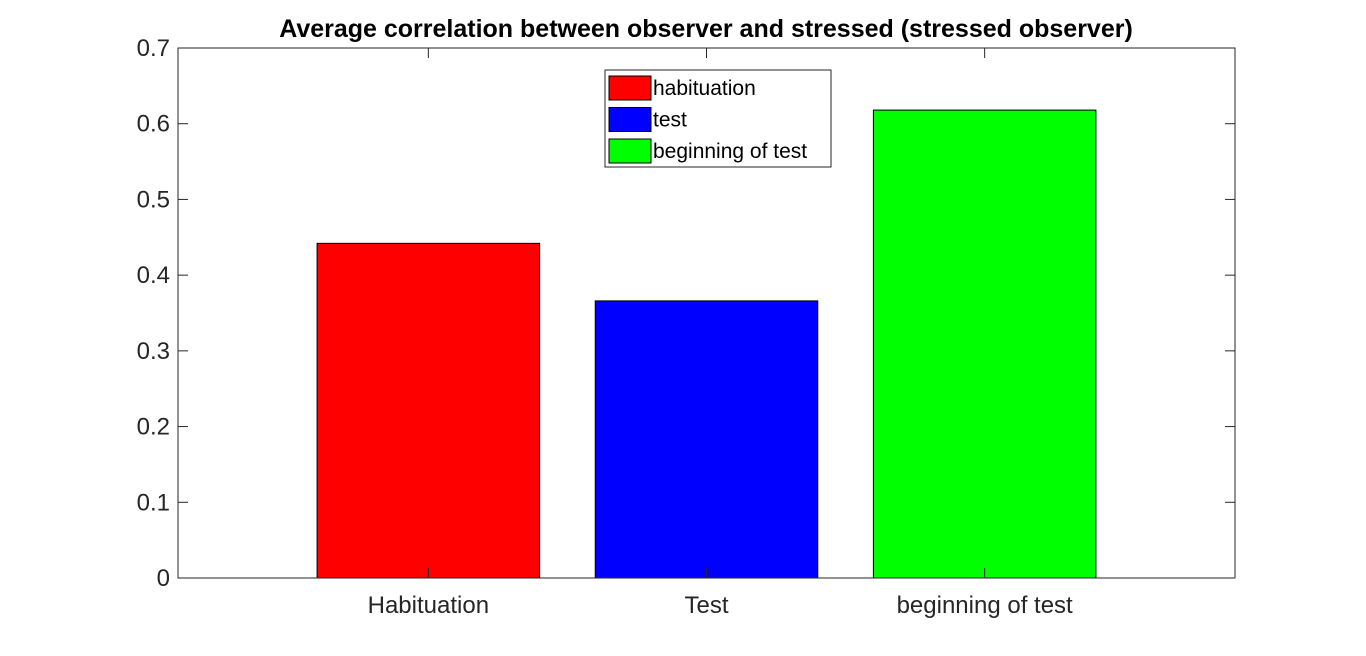 The width and height of the screenshot is (1366, 656). Describe the element at coordinates (153, 275) in the screenshot. I see `y-tick-label: 0.4` at that location.